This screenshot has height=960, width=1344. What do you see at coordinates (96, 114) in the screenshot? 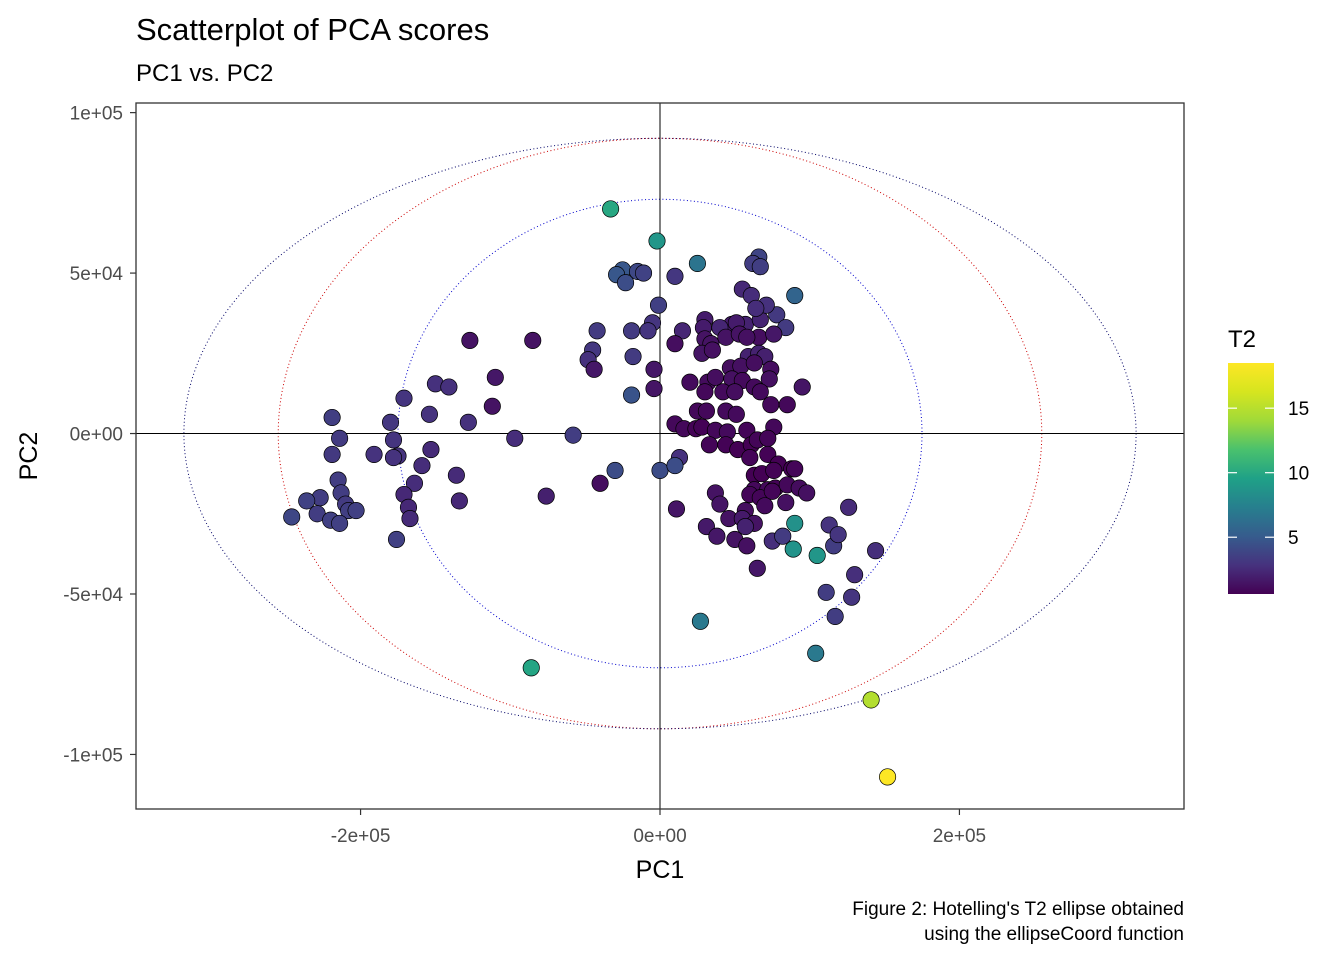
I see `y-tick-label: 1e+05` at bounding box center [96, 114].